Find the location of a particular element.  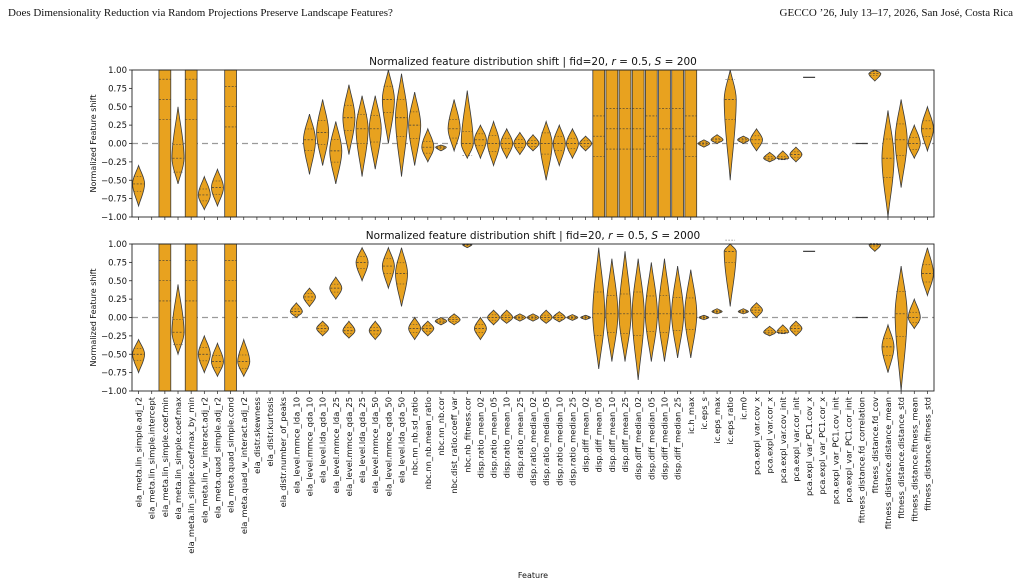

violin-nbc.nn_nb.cor is located at coordinates (441, 321).